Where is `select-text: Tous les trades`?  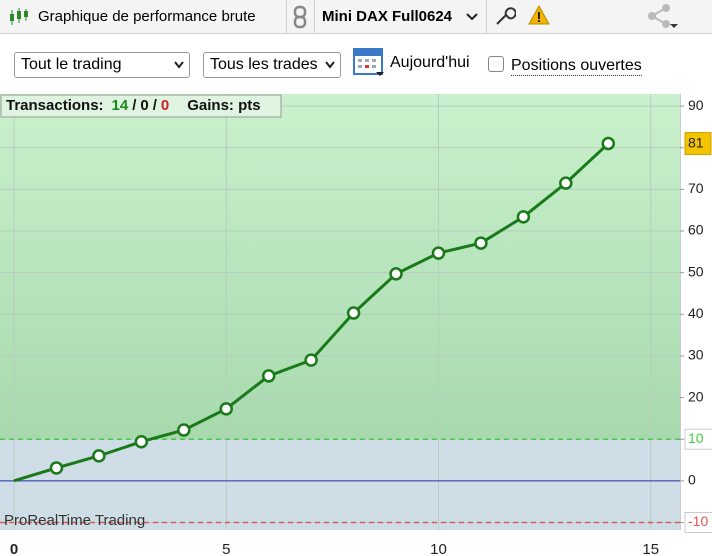
select-text: Tous les trades is located at coordinates (264, 64).